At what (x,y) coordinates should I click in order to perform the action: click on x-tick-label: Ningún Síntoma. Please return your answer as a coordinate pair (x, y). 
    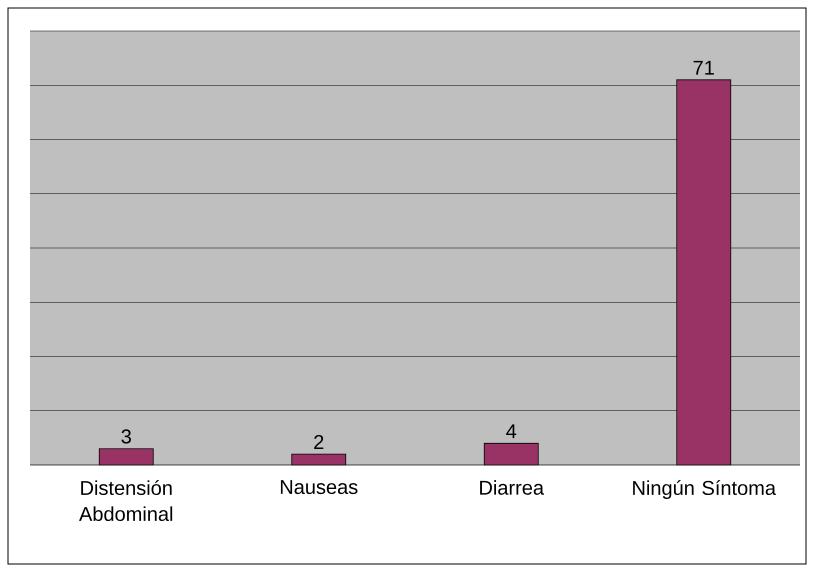
    Looking at the image, I should click on (704, 490).